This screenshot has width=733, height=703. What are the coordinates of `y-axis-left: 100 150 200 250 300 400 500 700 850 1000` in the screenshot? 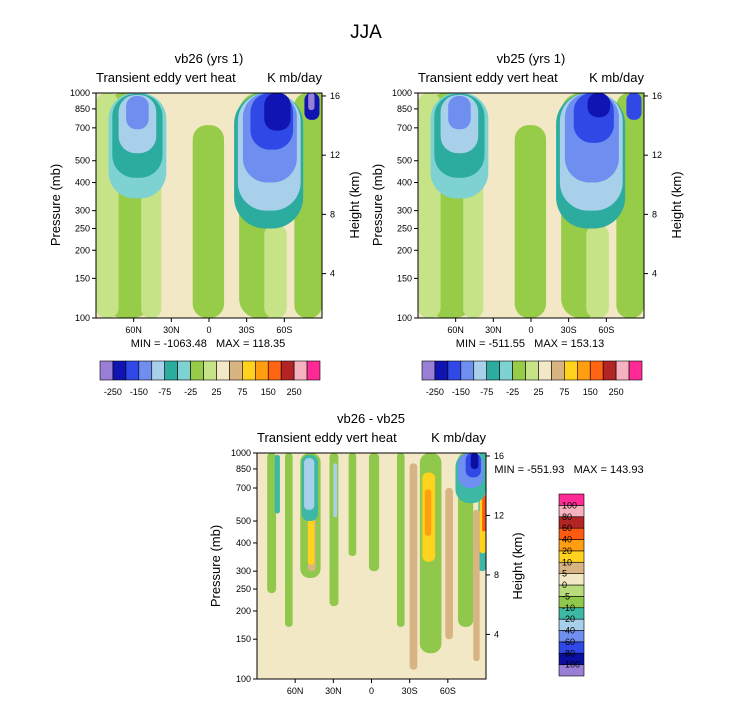 It's located at (405, 205).